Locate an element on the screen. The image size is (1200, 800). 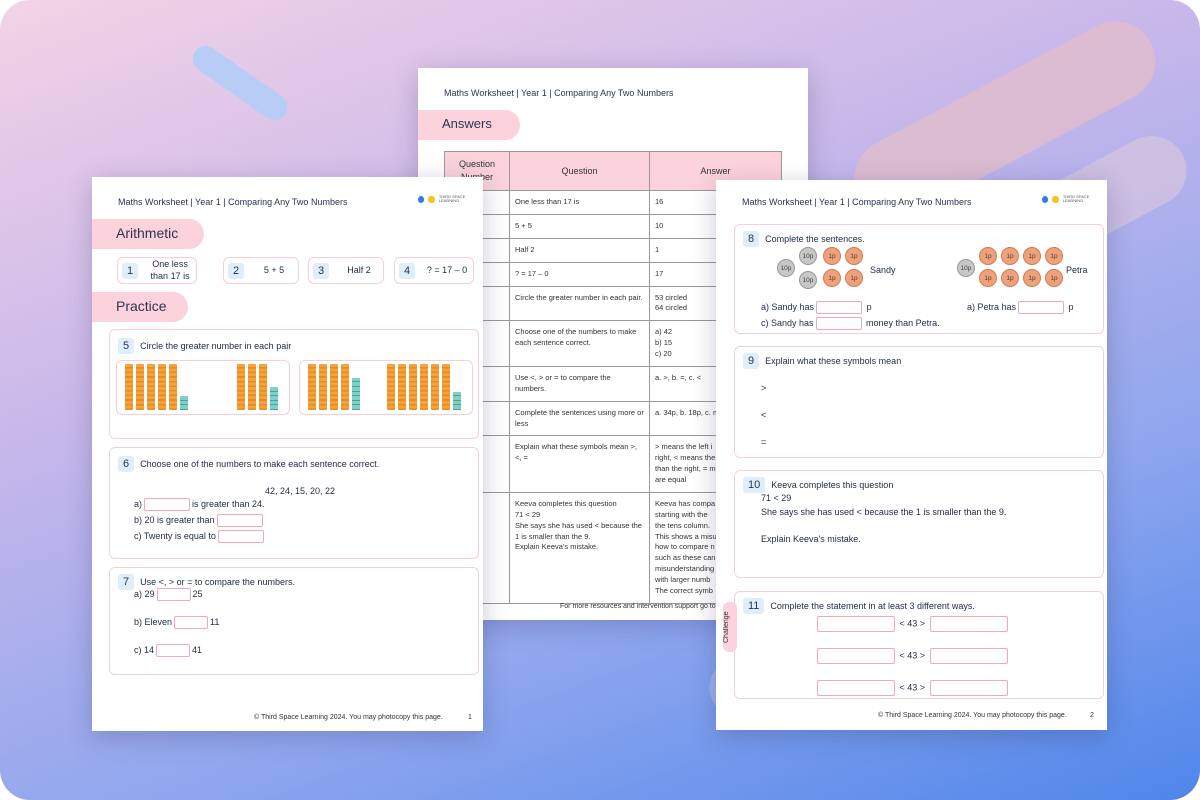
question-5: 5 Circle the greater number in each pair is located at coordinates (294, 384).